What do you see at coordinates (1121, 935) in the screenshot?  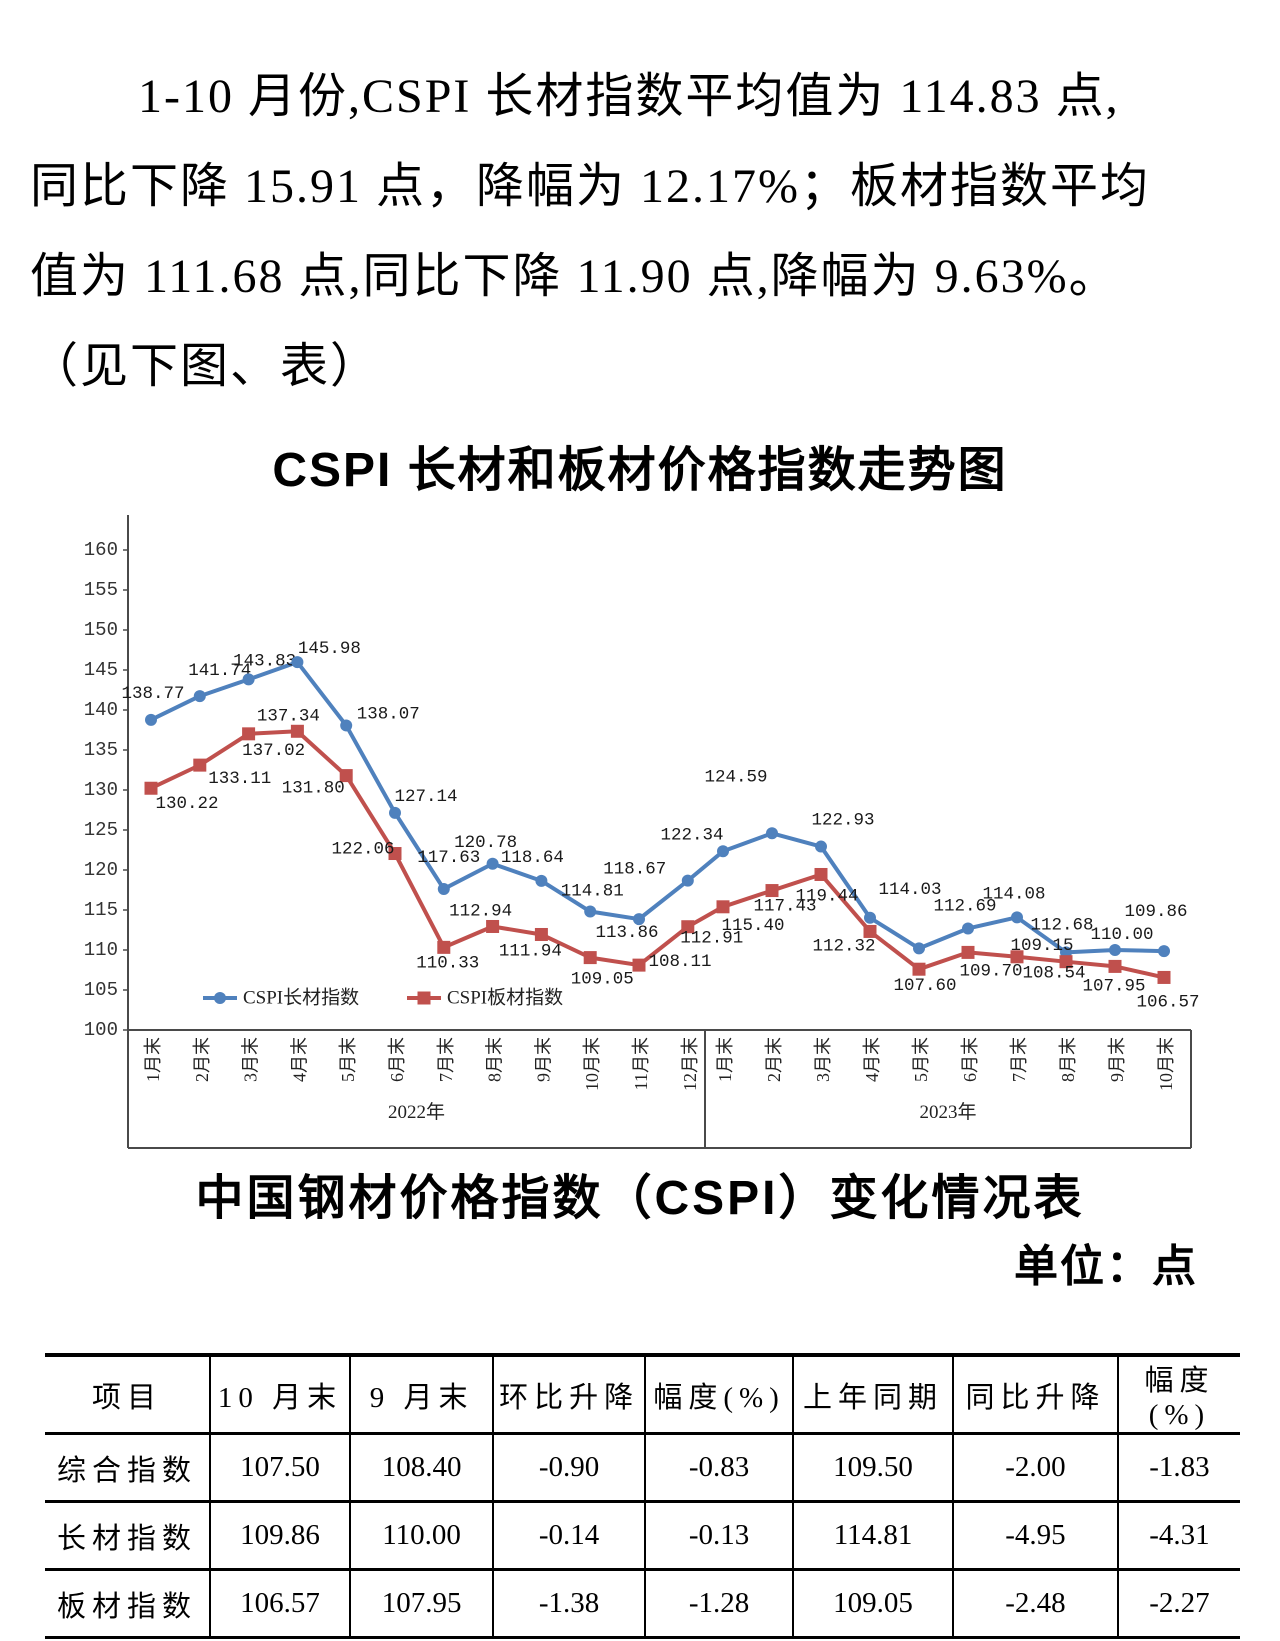 I see `data-point-label: 110.00` at bounding box center [1121, 935].